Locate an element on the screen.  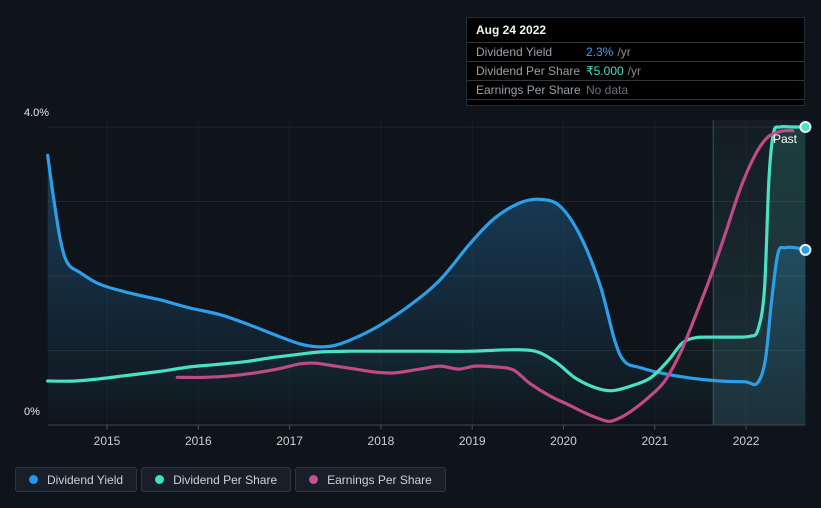
dividend-yield-end-dot is located at coordinates (805, 249).